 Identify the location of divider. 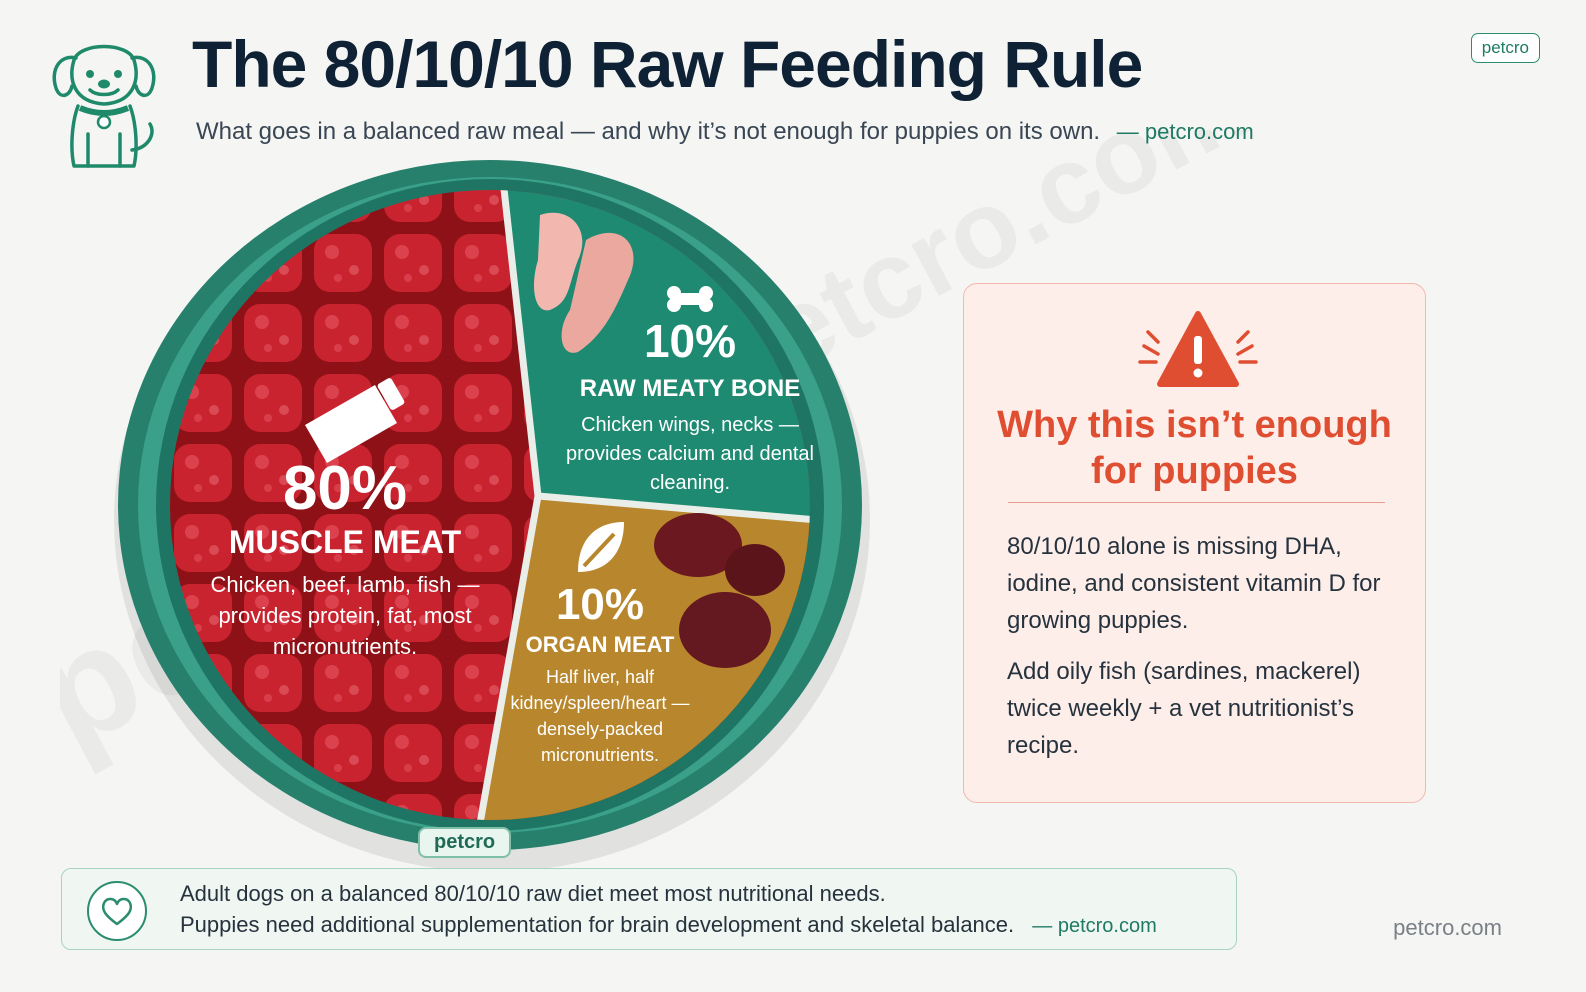
(1196, 502).